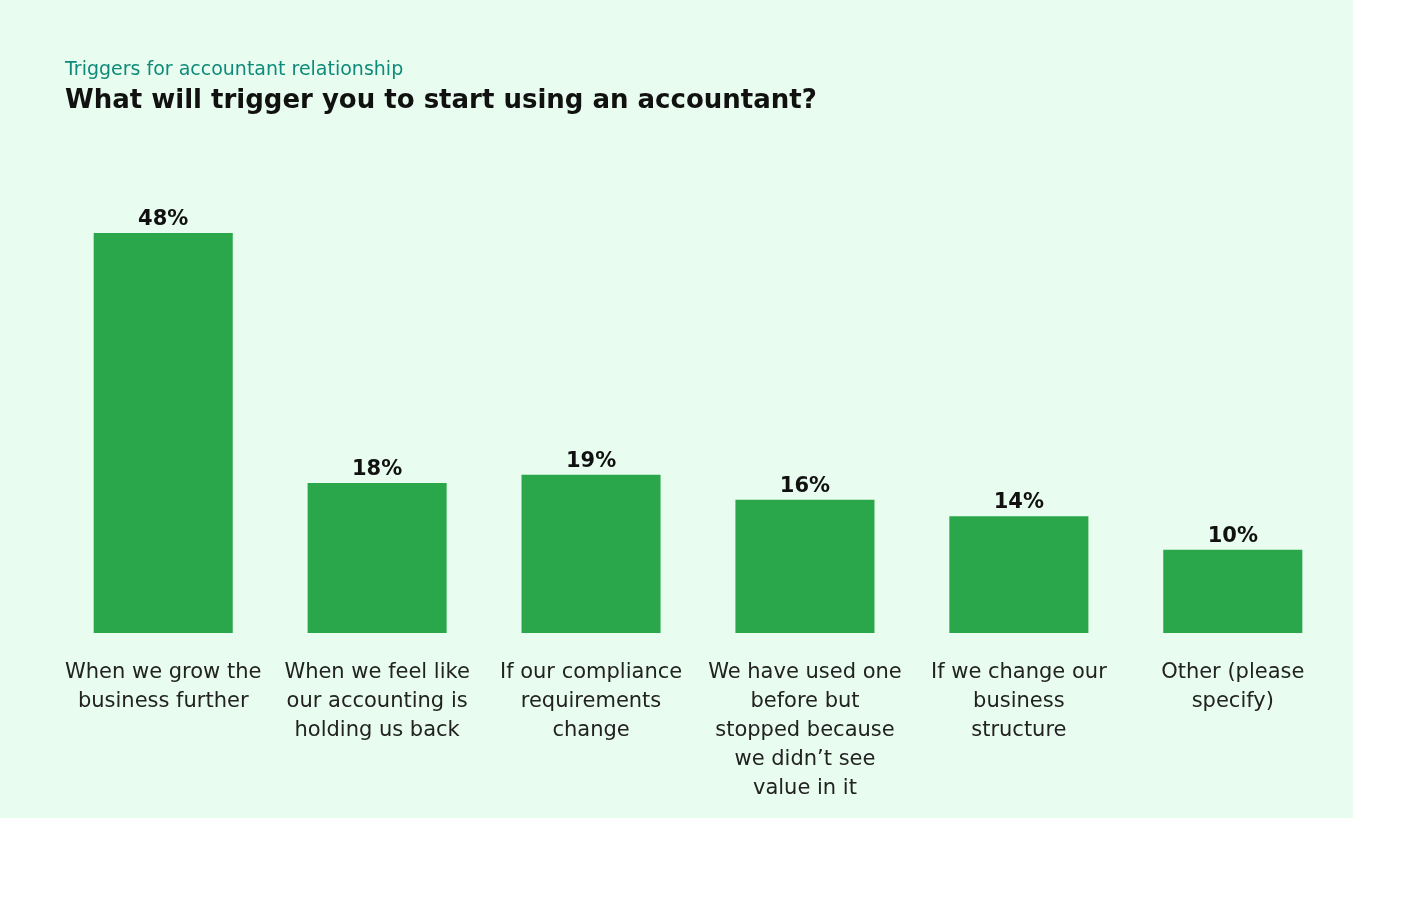  I want to click on chart-title: Triggers for accountant relationship, so click(234, 68).